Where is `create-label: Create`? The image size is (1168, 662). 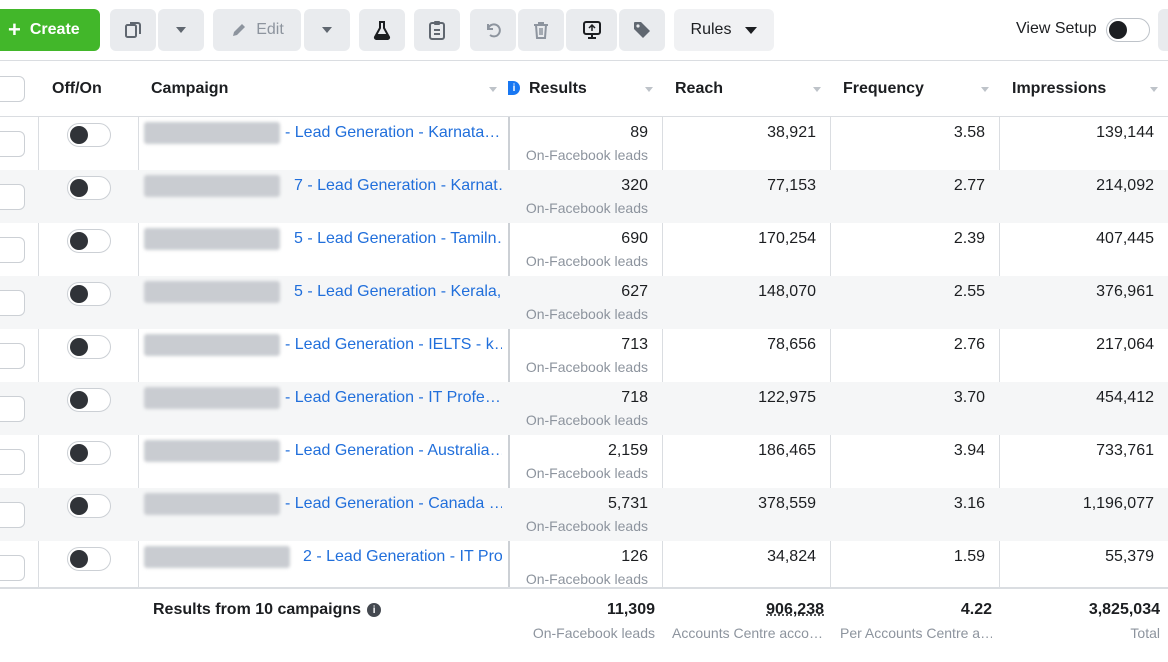 create-label: Create is located at coordinates (54, 29).